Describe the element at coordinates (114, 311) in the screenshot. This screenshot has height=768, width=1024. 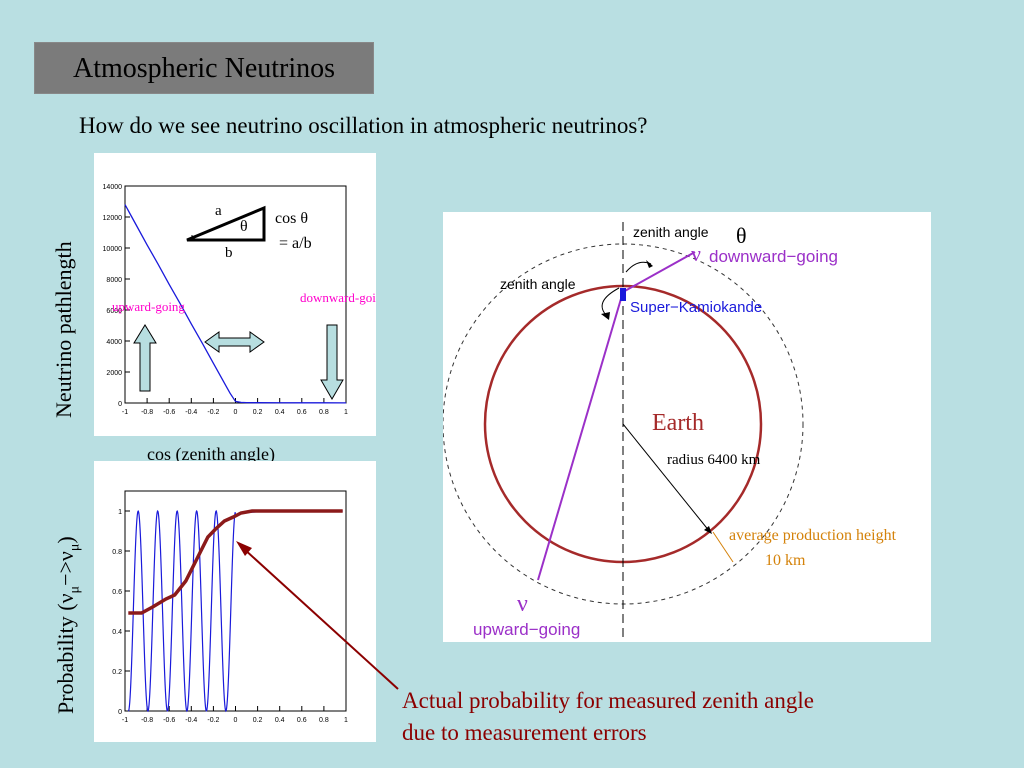
I see `y-tick-label: 6000` at that location.